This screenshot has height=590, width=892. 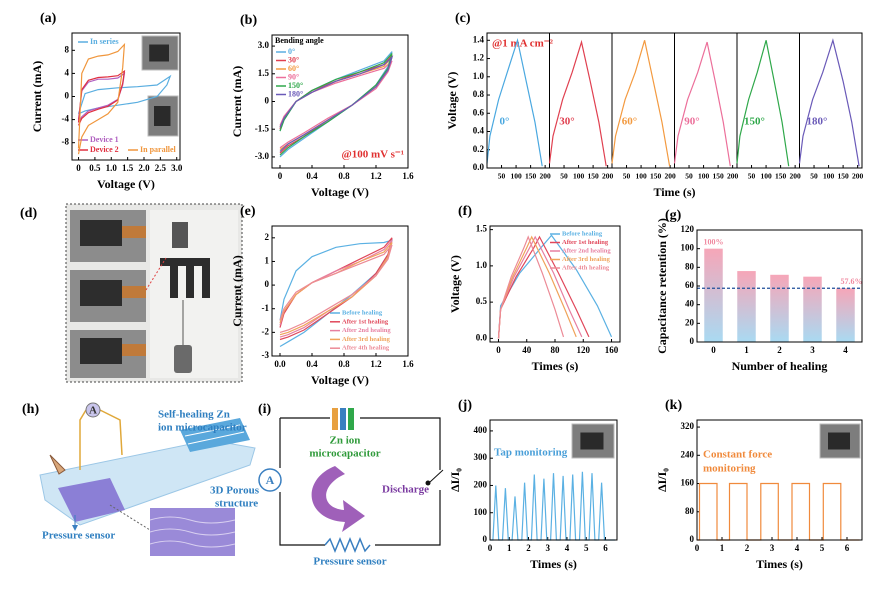 What do you see at coordinates (479, 76) in the screenshot?
I see `y-tick-label: 1.0` at bounding box center [479, 76].